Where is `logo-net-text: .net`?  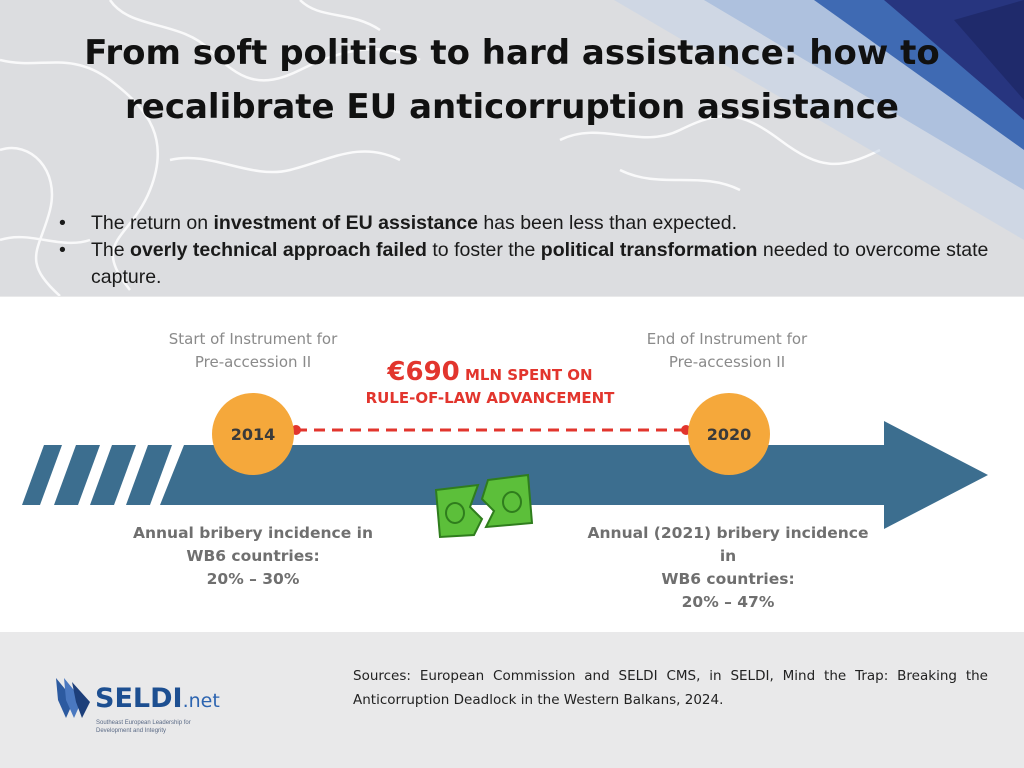
logo-net-text: .net is located at coordinates (201, 701).